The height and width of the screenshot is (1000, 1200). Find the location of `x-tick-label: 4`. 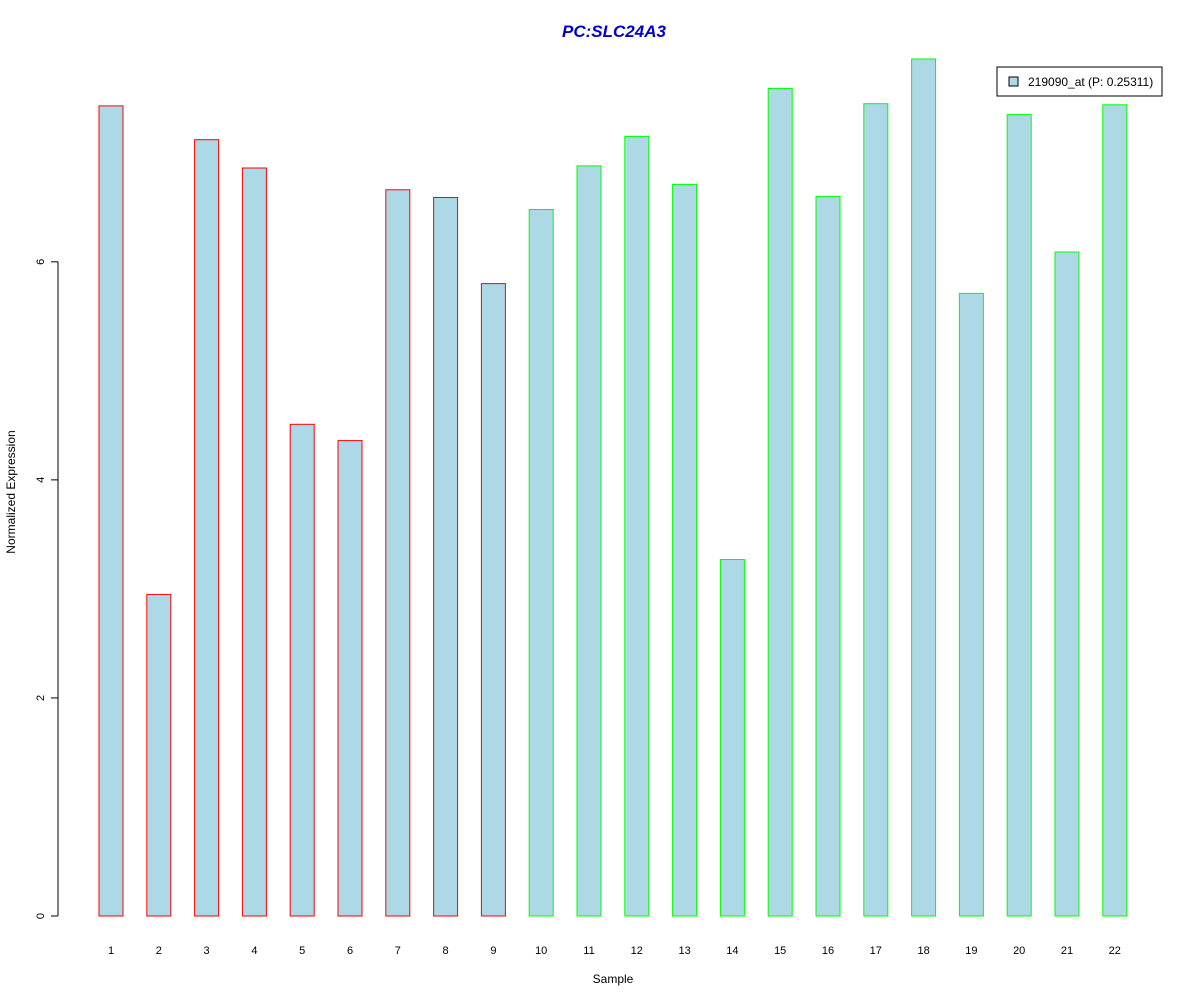

x-tick-label: 4 is located at coordinates (254, 951).